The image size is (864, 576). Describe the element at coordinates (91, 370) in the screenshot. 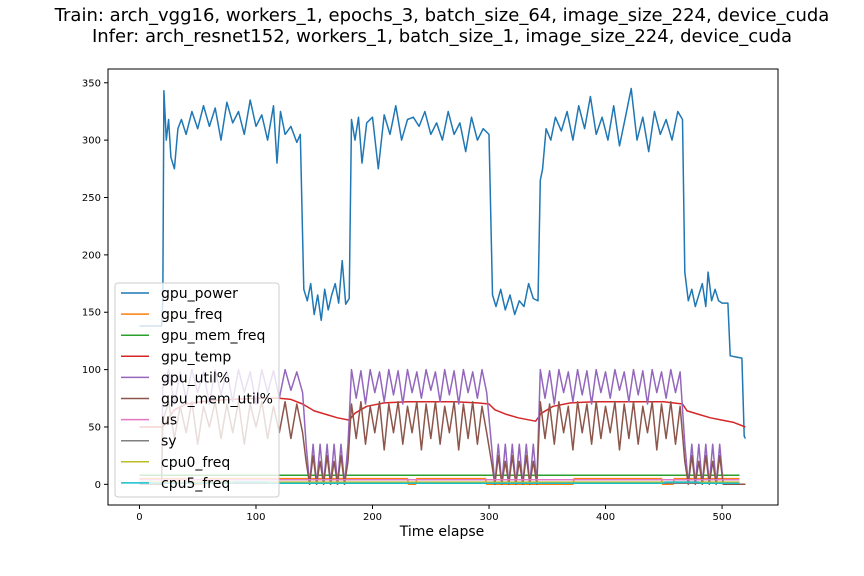

I see `y-tick-label-2: 100` at that location.